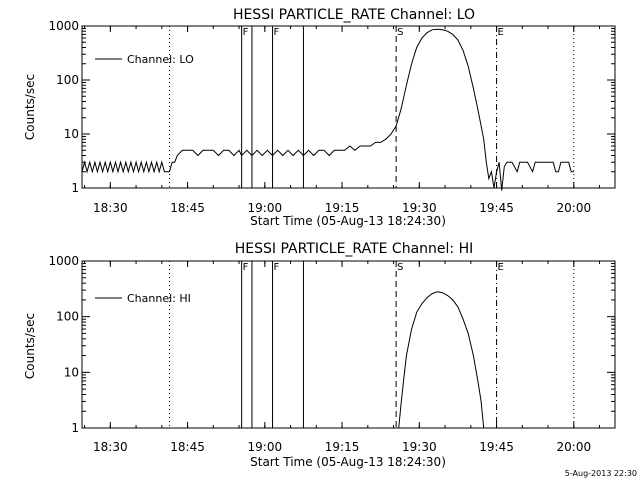 This screenshot has width=640, height=480. Describe the element at coordinates (160, 59) in the screenshot. I see `legend-label-lo: Channel: LO` at that location.